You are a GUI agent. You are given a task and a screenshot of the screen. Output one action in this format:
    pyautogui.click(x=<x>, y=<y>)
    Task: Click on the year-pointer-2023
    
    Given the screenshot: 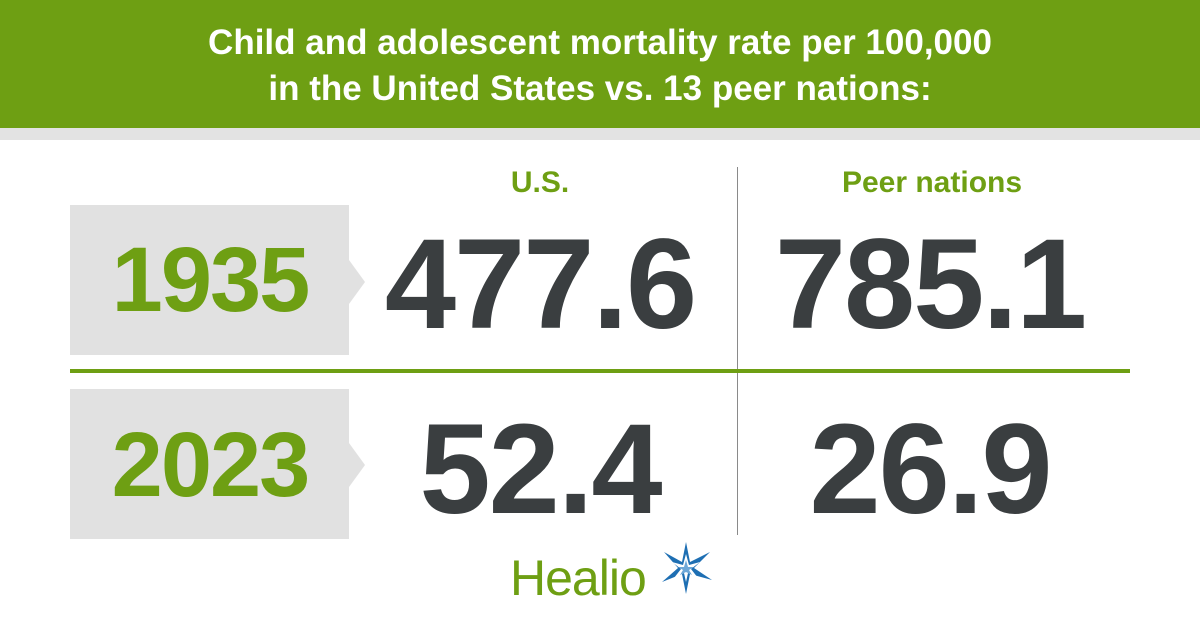 What is the action you would take?
    pyautogui.click(x=357, y=465)
    